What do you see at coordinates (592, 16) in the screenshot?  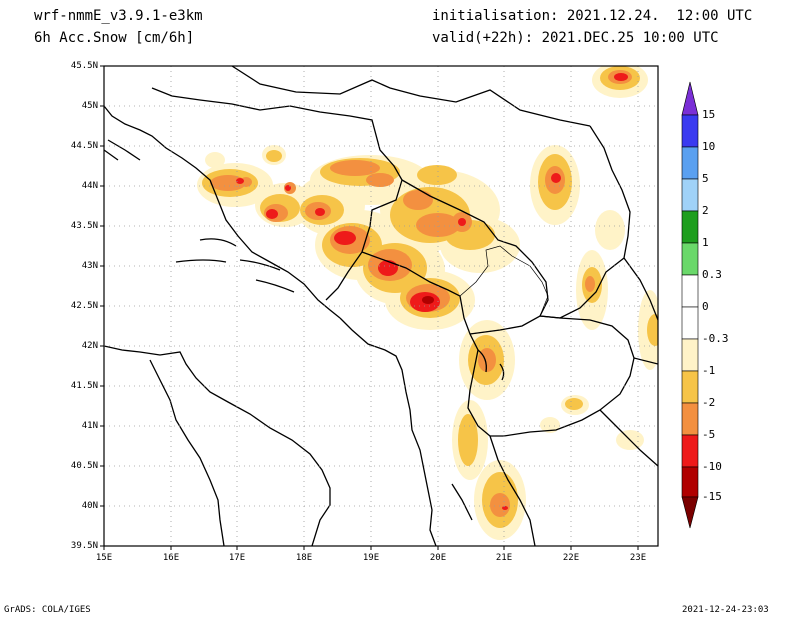 I see `init-time: initialisation: 2021.12.24. 12:00 UTC` at bounding box center [592, 16].